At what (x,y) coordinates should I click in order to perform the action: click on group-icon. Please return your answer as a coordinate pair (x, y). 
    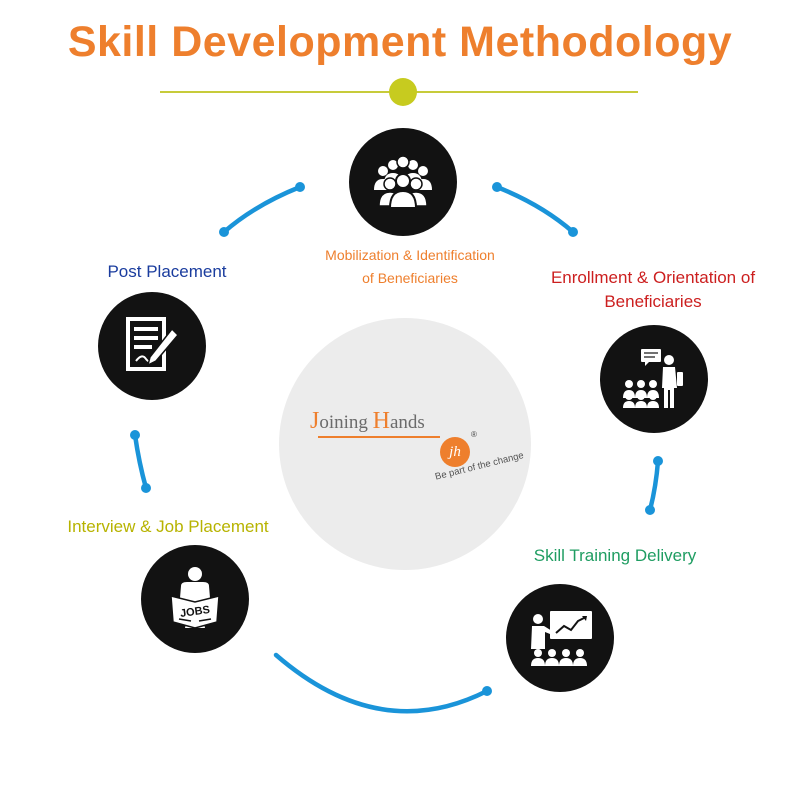
    Looking at the image, I should click on (403, 182).